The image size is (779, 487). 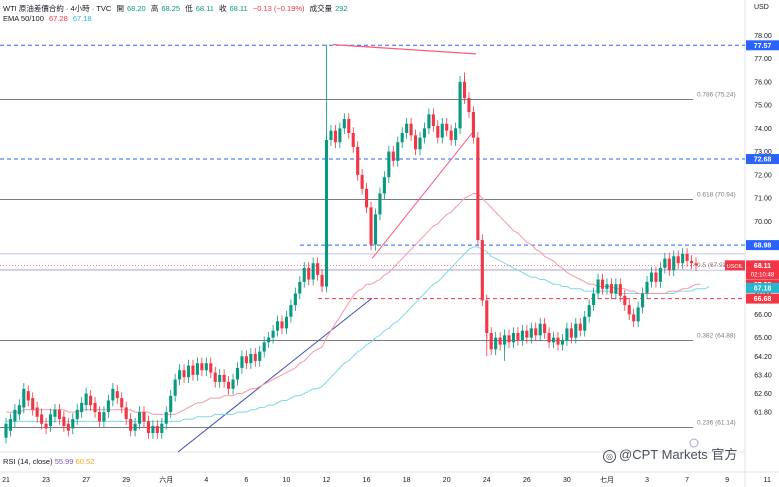 What do you see at coordinates (762, 298) in the screenshot?
I see `dashed-level-tag` at bounding box center [762, 298].